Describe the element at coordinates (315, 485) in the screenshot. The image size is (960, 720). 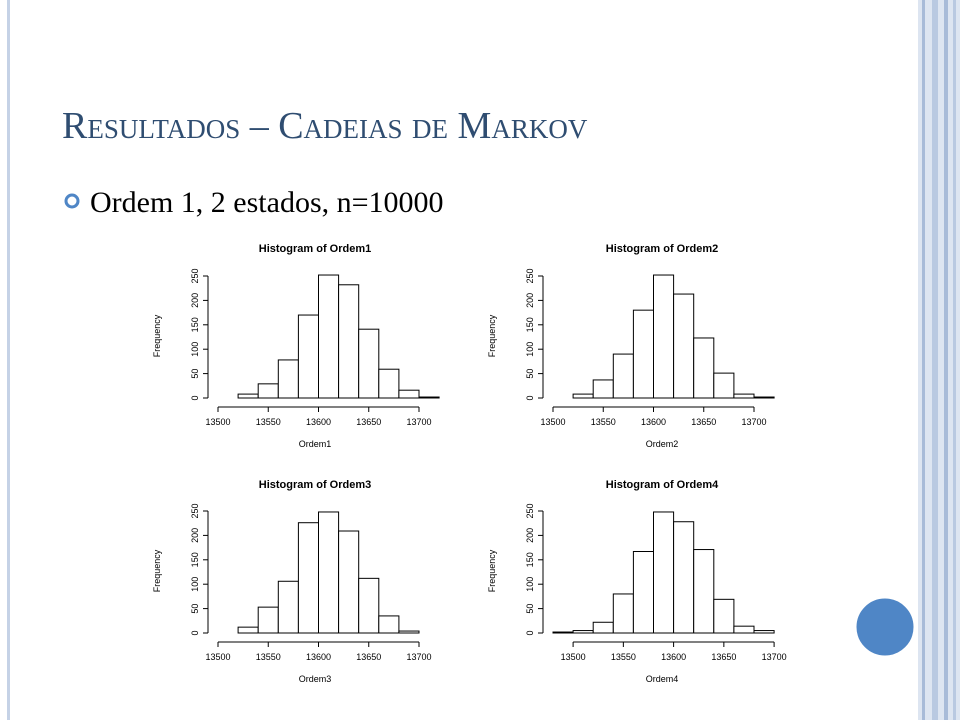
I see `chart-title: Histogram of Ordem3` at that location.